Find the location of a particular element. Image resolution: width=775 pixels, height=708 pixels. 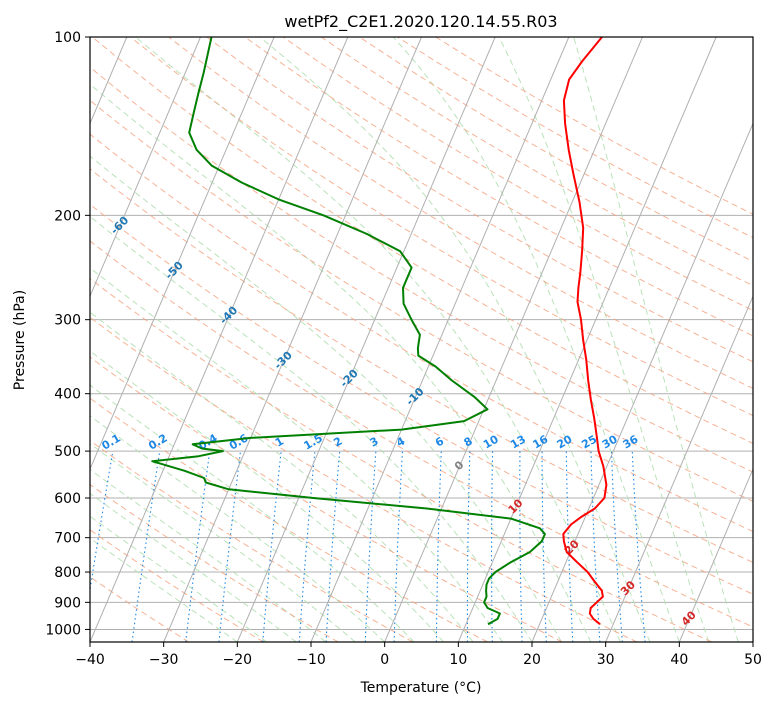

y-tick-label: 400 is located at coordinates (67, 395).